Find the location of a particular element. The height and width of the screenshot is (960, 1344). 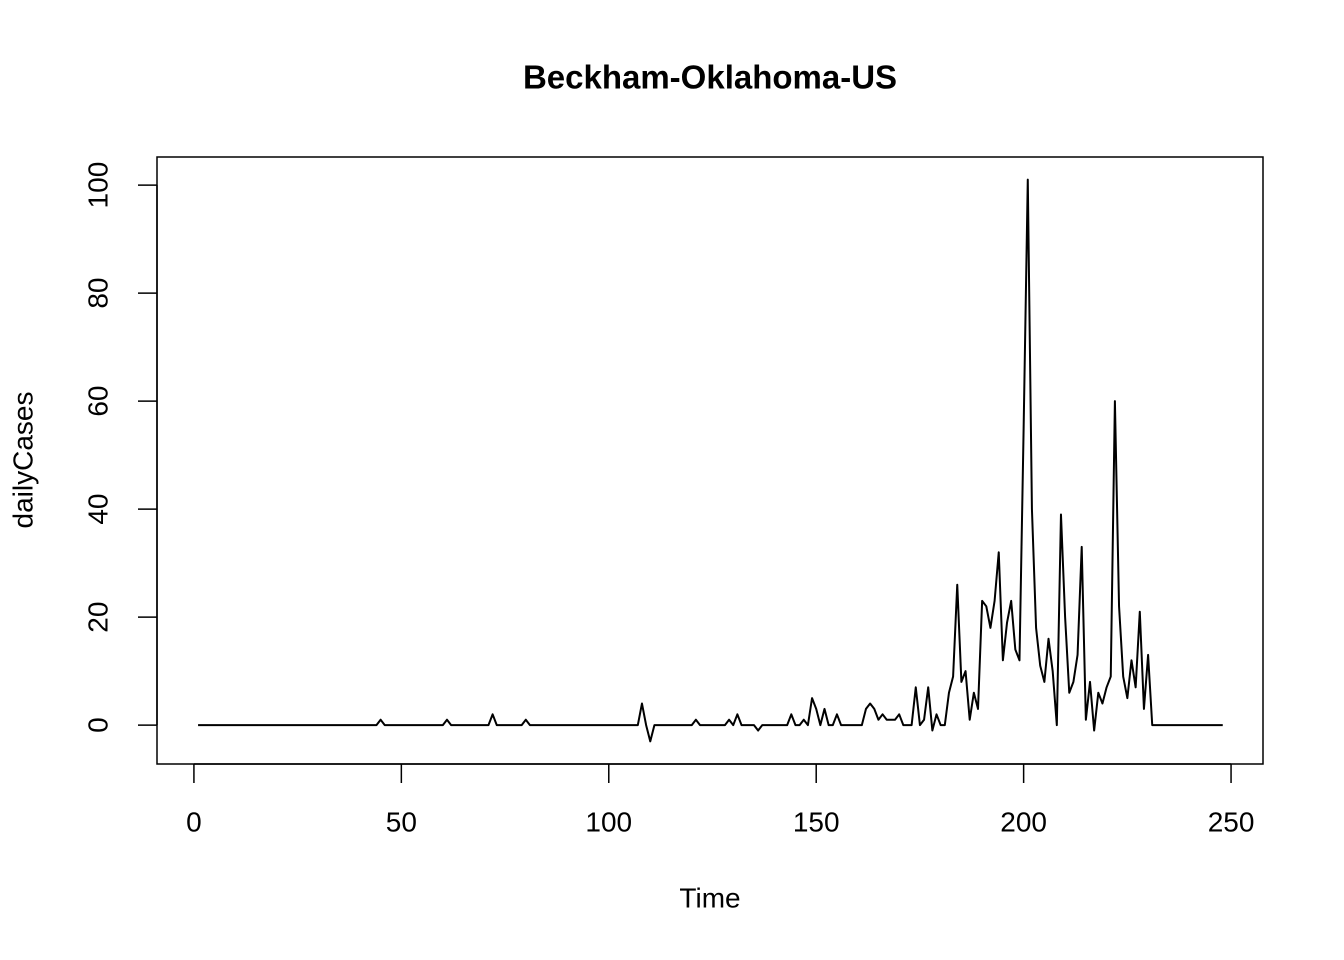

x-axis-label: Time is located at coordinates (709, 897).